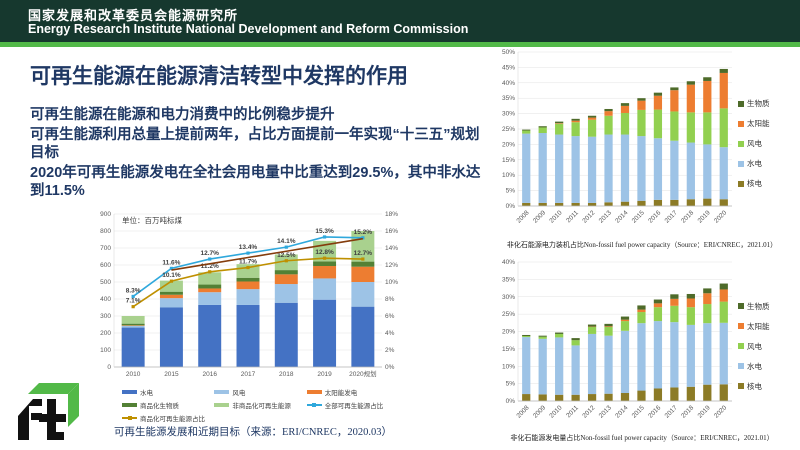 The image size is (800, 450). I want to click on legend-item: 全部可再生能源占比, so click(352, 405).